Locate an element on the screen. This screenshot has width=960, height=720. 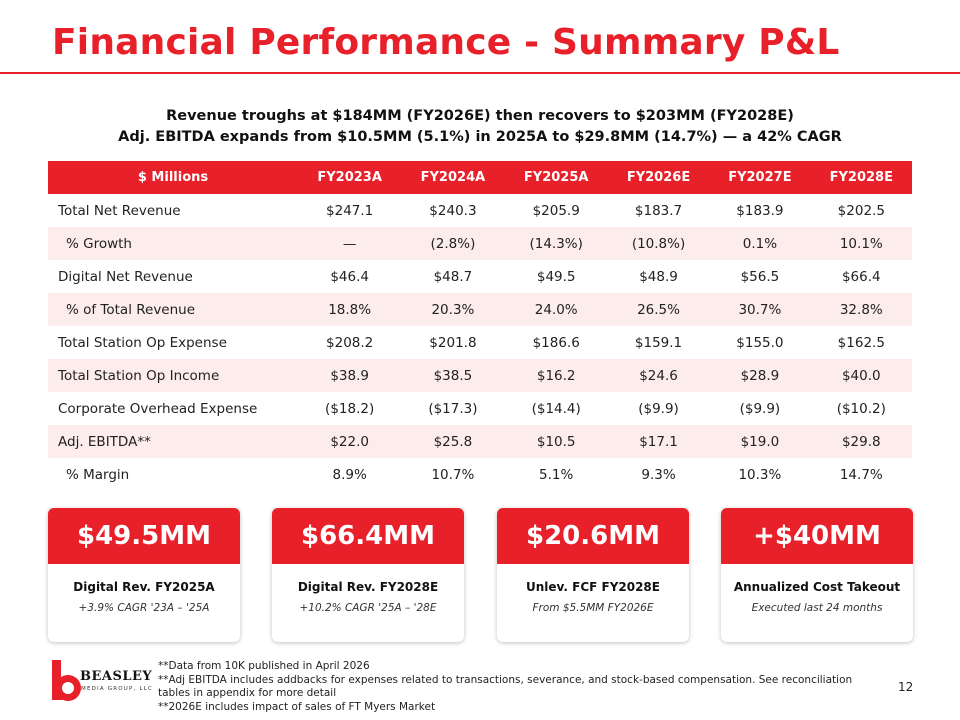
table-cell: $159.1 is located at coordinates (658, 342).